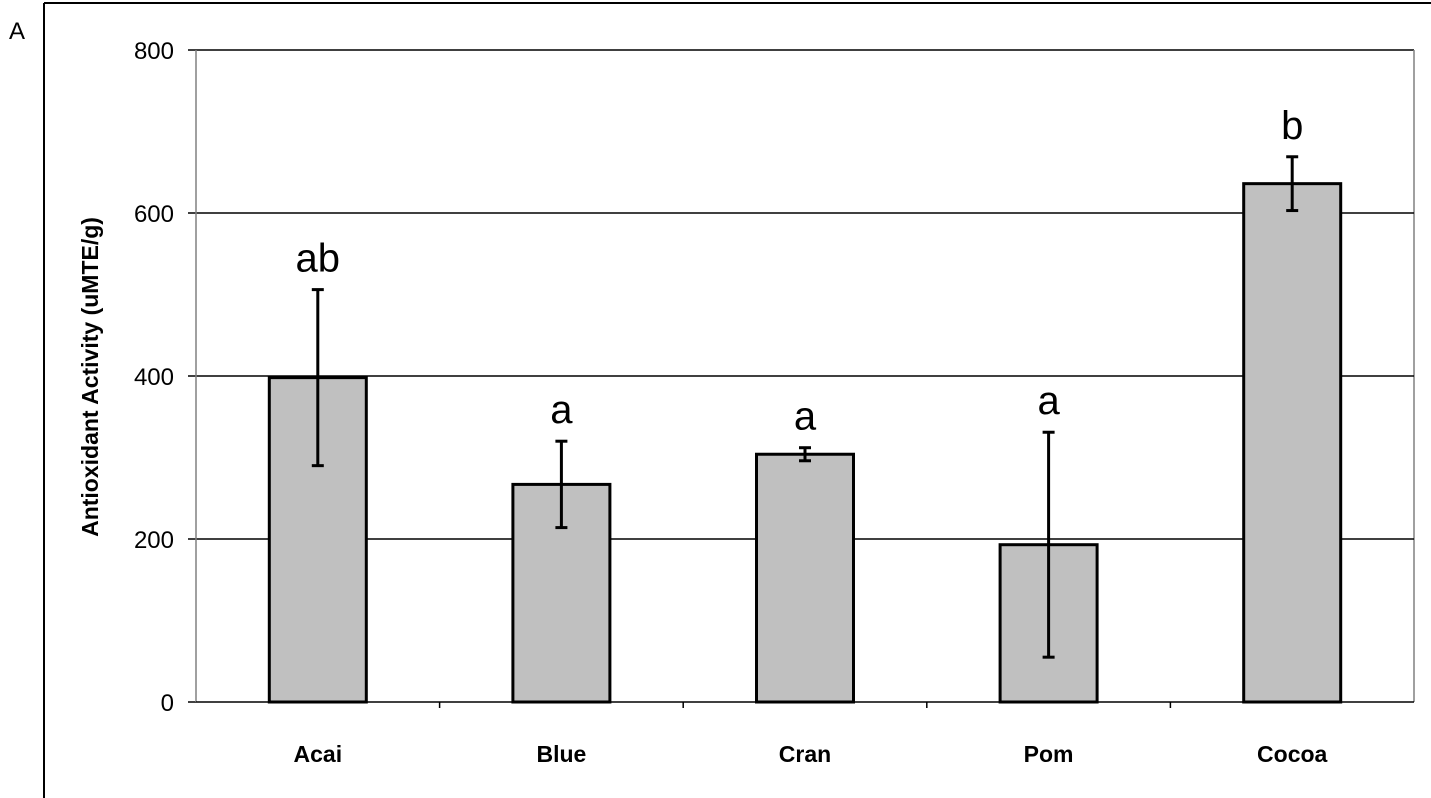  What do you see at coordinates (318, 754) in the screenshot?
I see `x-category-label: Acai` at bounding box center [318, 754].